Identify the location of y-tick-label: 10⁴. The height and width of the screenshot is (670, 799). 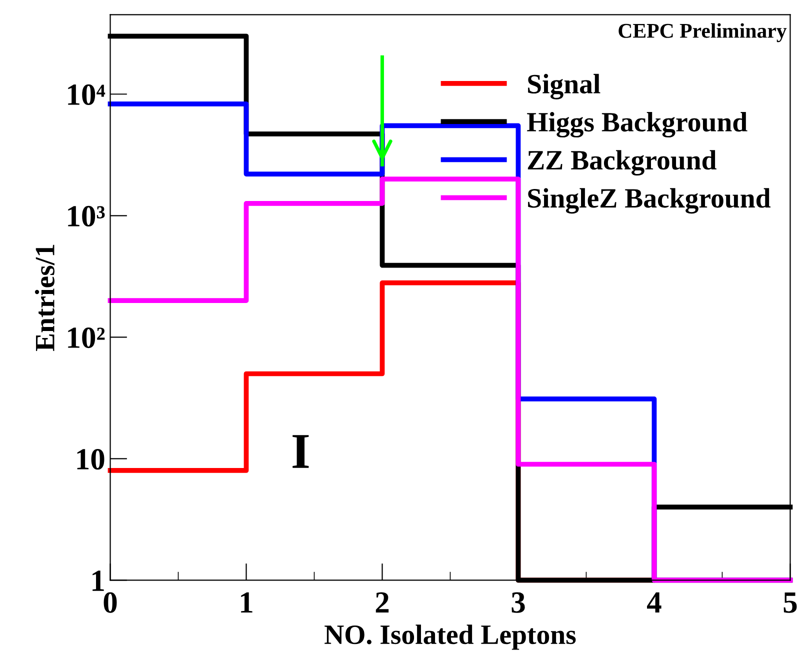
(87, 95).